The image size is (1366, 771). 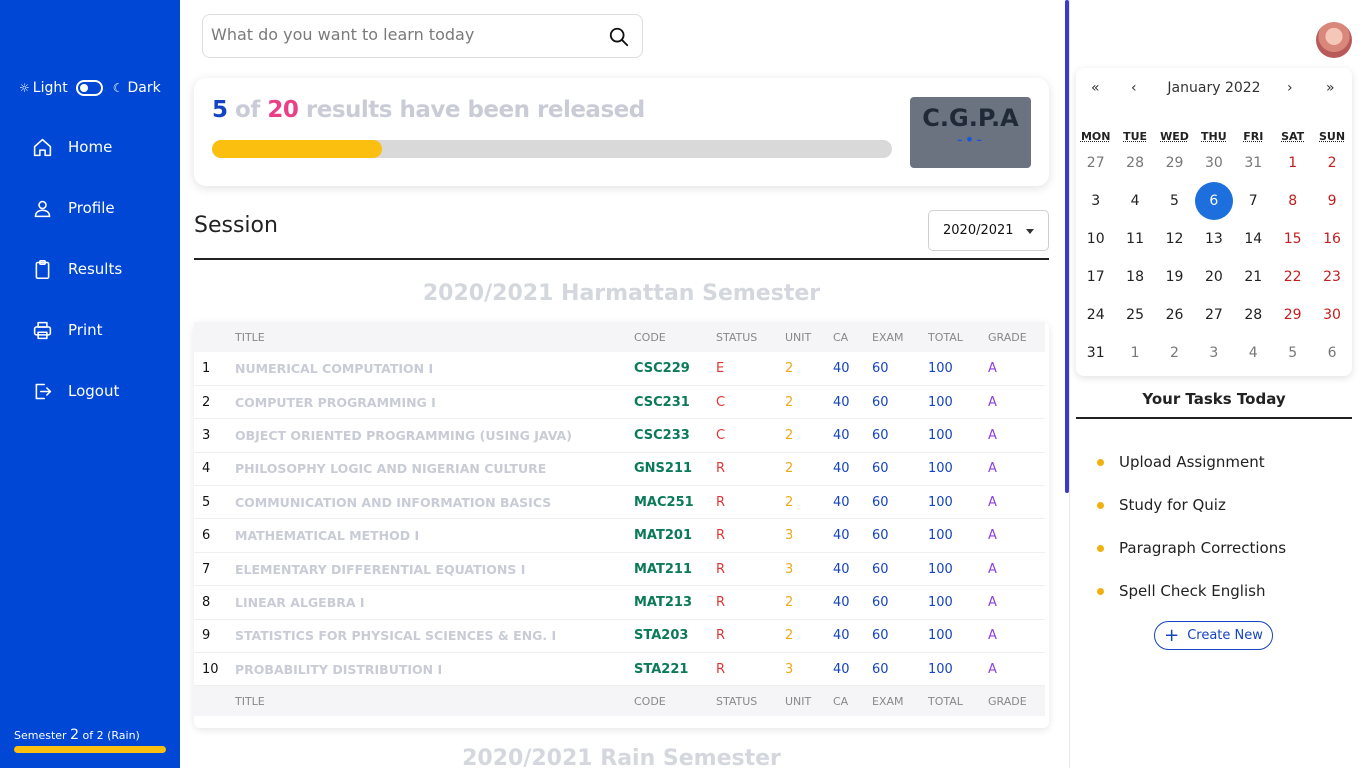 I want to click on course-status: C, so click(x=750, y=401).